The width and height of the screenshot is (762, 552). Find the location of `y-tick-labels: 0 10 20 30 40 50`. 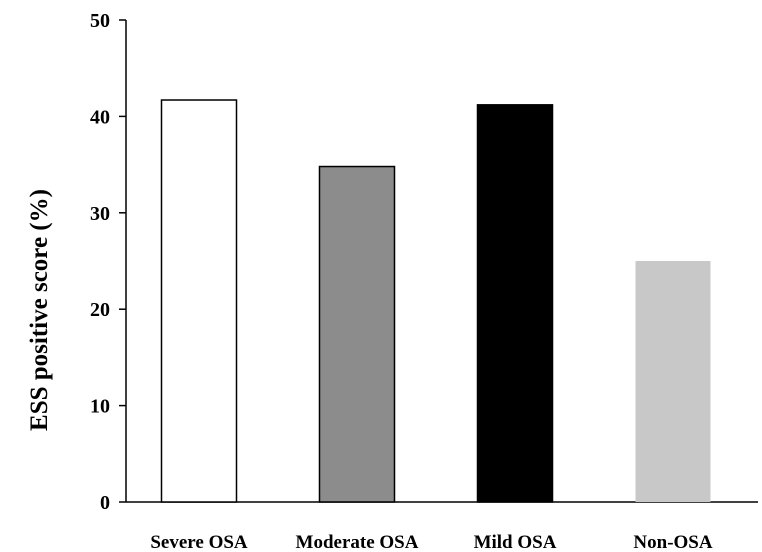

y-tick-labels: 0 10 20 30 40 50 is located at coordinates (100, 262).